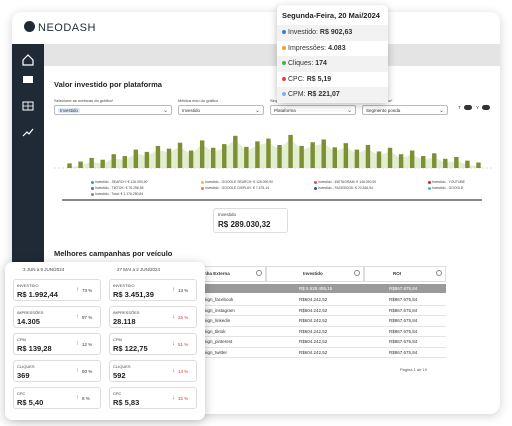 The image size is (512, 426). What do you see at coordinates (183, 344) in the screenshot?
I see `change-value: 51 %` at bounding box center [183, 344].